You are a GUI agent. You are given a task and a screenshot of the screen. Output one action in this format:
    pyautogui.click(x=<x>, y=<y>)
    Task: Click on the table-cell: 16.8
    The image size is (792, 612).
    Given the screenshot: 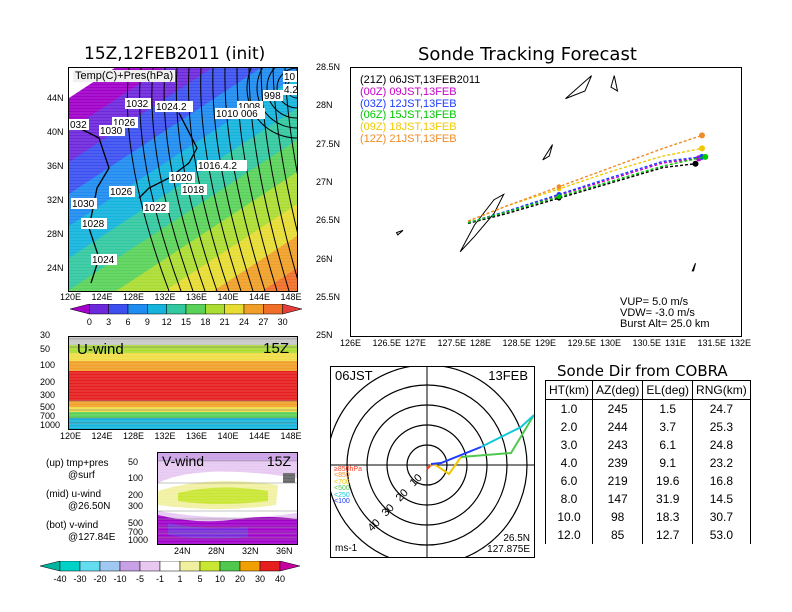 What is the action you would take?
    pyautogui.click(x=721, y=481)
    